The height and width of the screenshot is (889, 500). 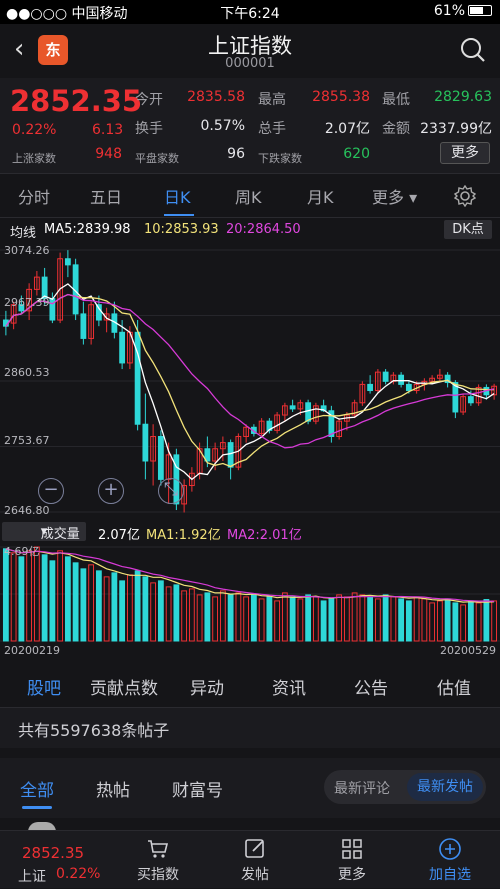 I want to click on y-label-mid: 2860.53, so click(x=27, y=372).